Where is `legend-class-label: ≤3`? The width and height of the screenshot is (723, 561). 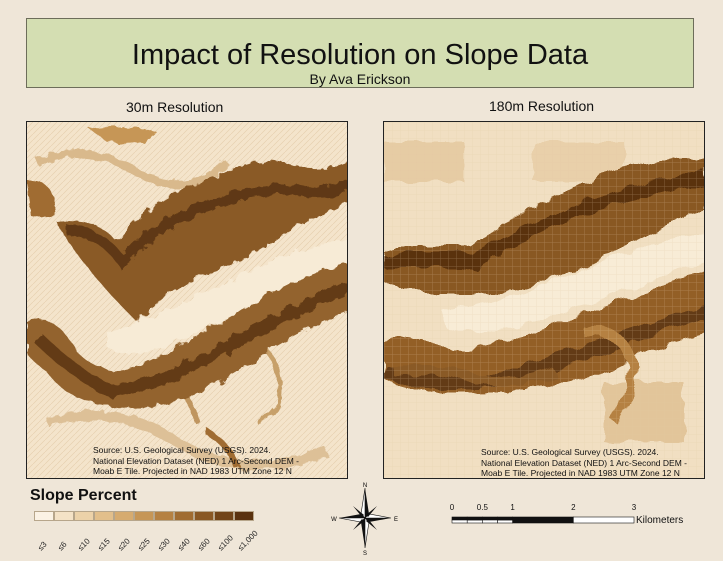 legend-class-label: ≤3 is located at coordinates (42, 546).